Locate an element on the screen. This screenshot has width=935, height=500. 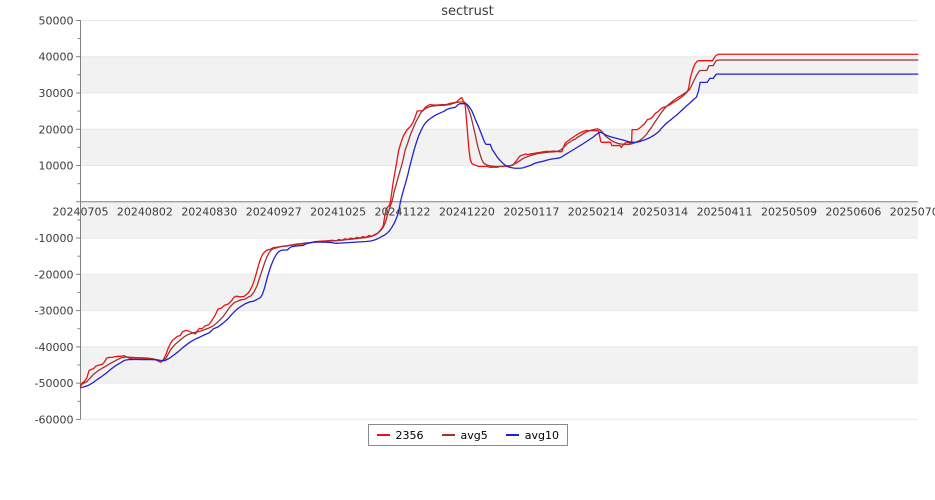
y-tick-label: 30000 is located at coordinates (56, 93).